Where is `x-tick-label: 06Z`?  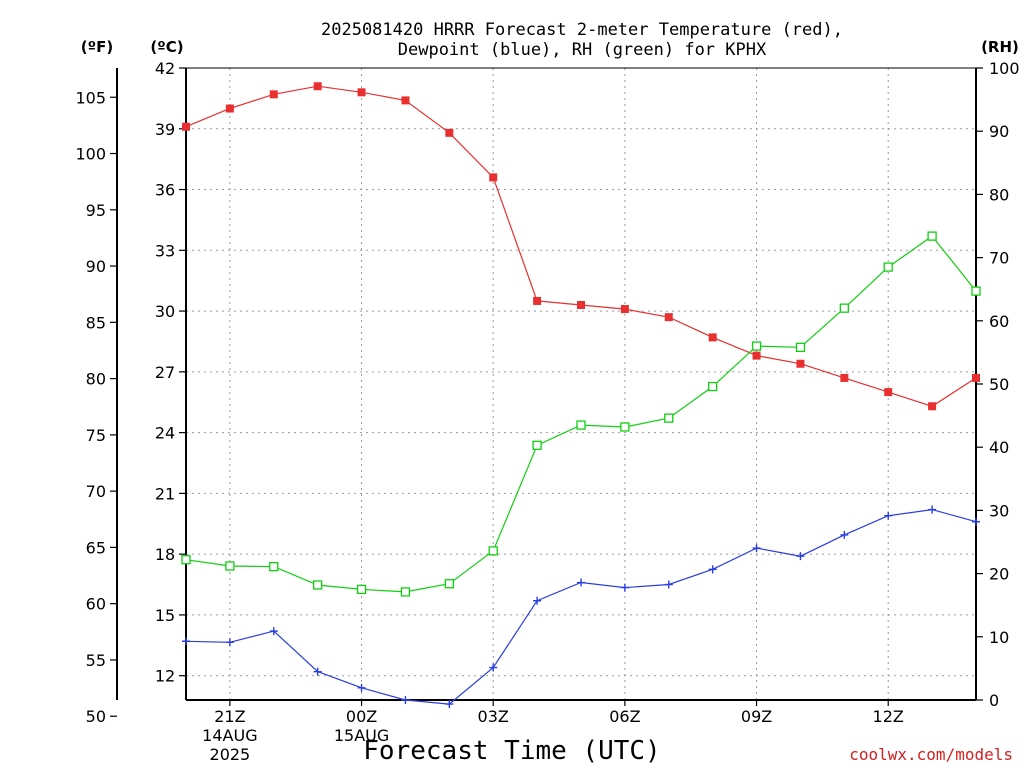 x-tick-label: 06Z is located at coordinates (624, 716).